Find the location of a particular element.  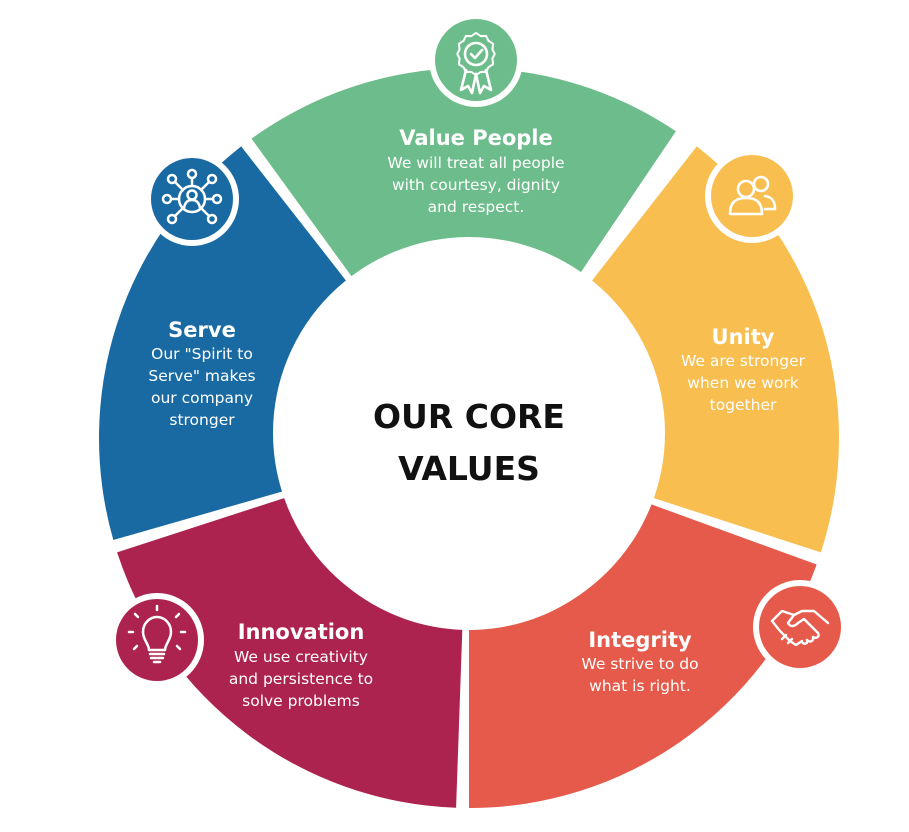

serve-desc-line4: stronger is located at coordinates (202, 420).